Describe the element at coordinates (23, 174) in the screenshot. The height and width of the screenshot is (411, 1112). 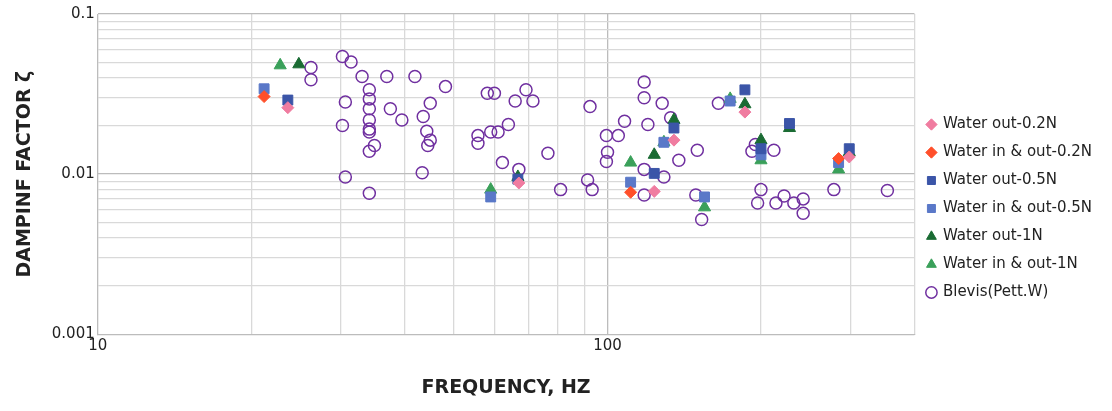
I see `y-axis-title: DAMPINF FACTOR ζ` at that location.